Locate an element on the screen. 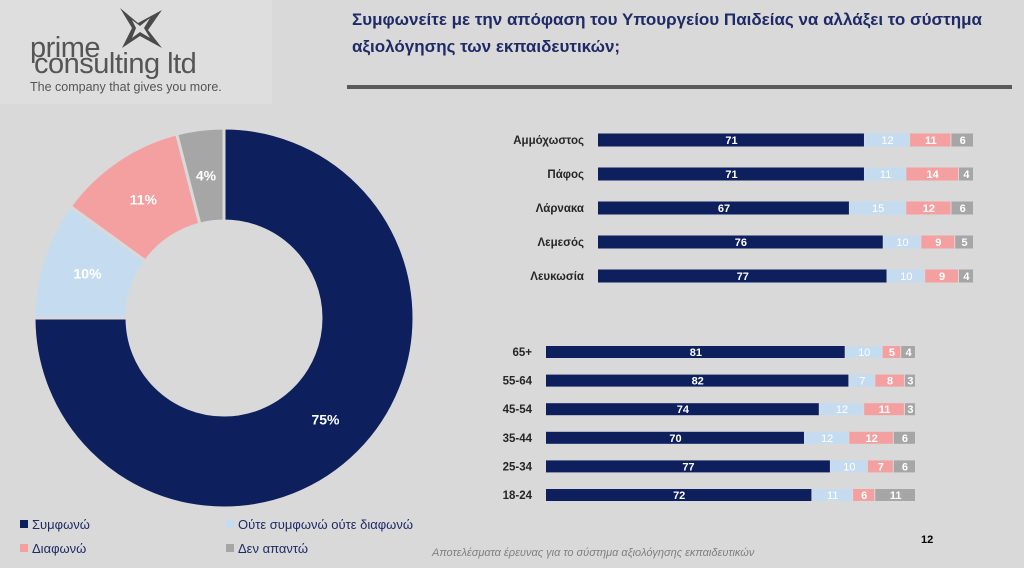  age-value-label-no-answer: 4 is located at coordinates (909, 353).